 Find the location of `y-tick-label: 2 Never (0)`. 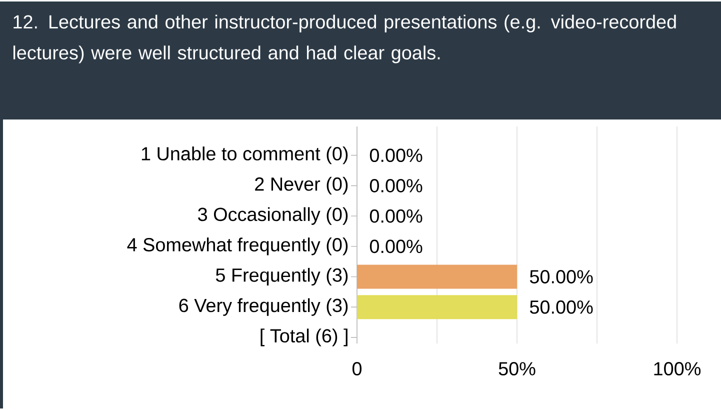

y-tick-label: 2 Never (0) is located at coordinates (301, 185).